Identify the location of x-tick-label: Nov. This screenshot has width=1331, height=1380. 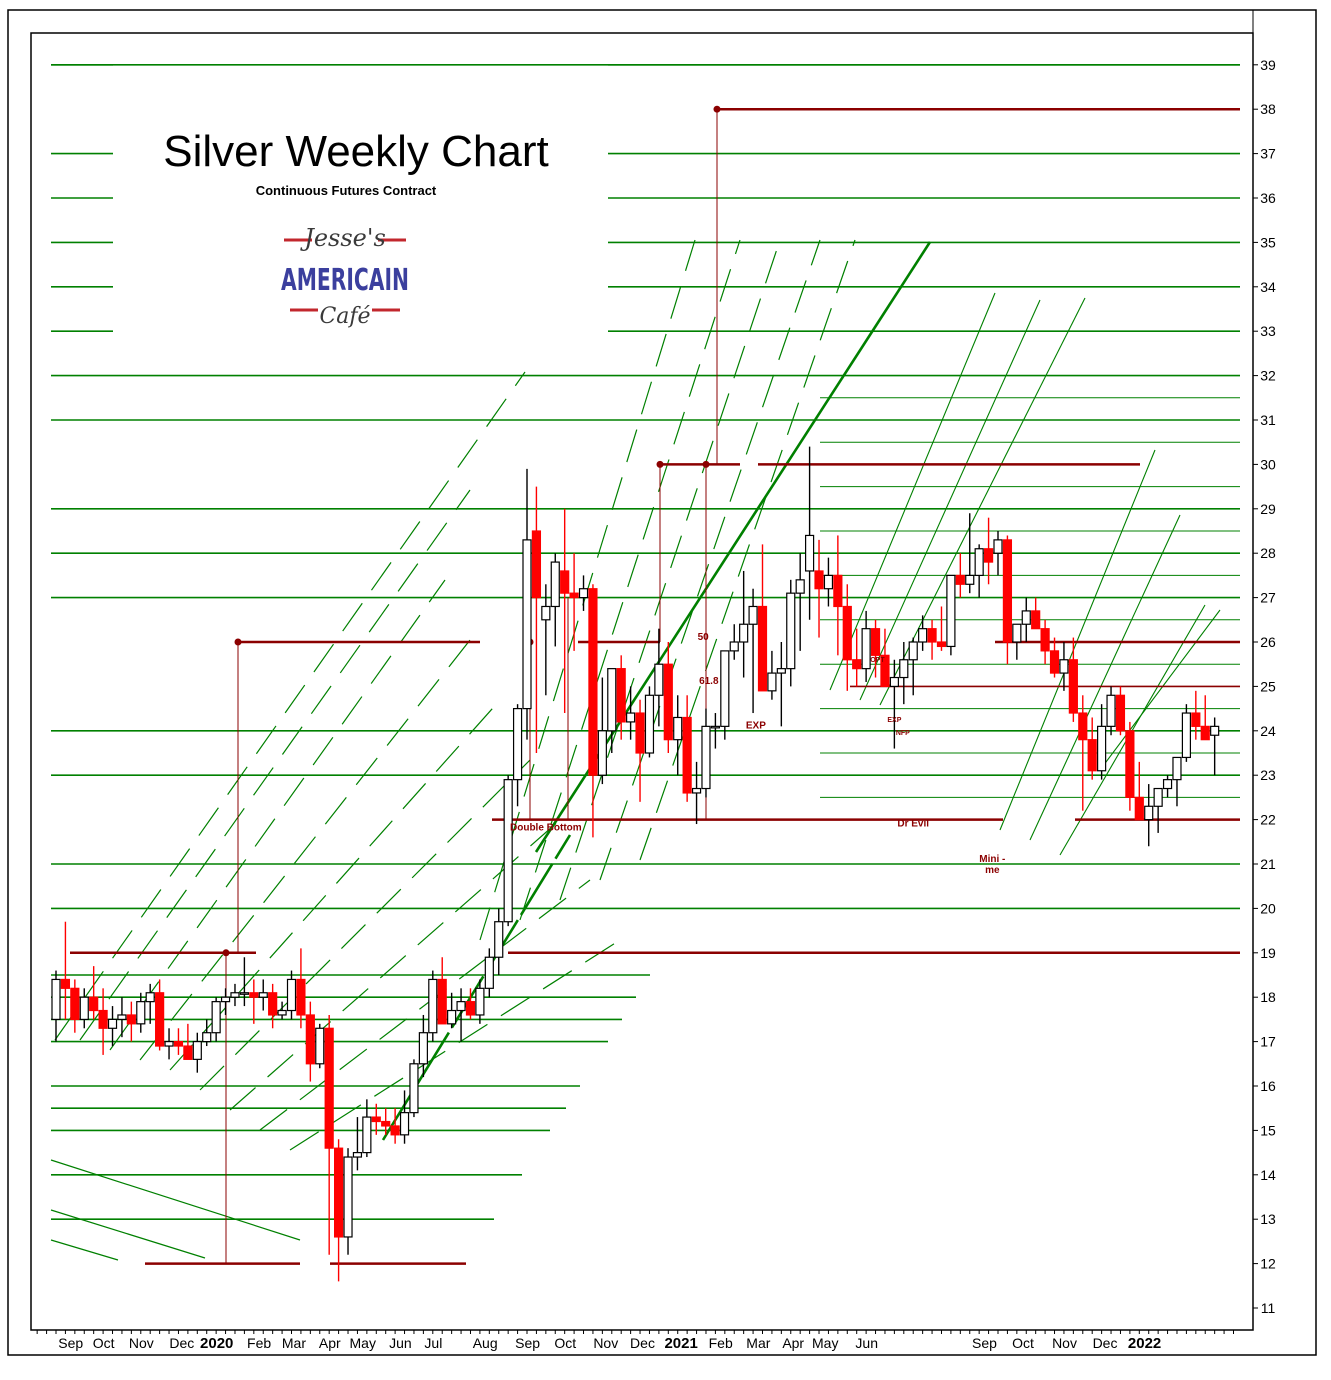
(1064, 1343).